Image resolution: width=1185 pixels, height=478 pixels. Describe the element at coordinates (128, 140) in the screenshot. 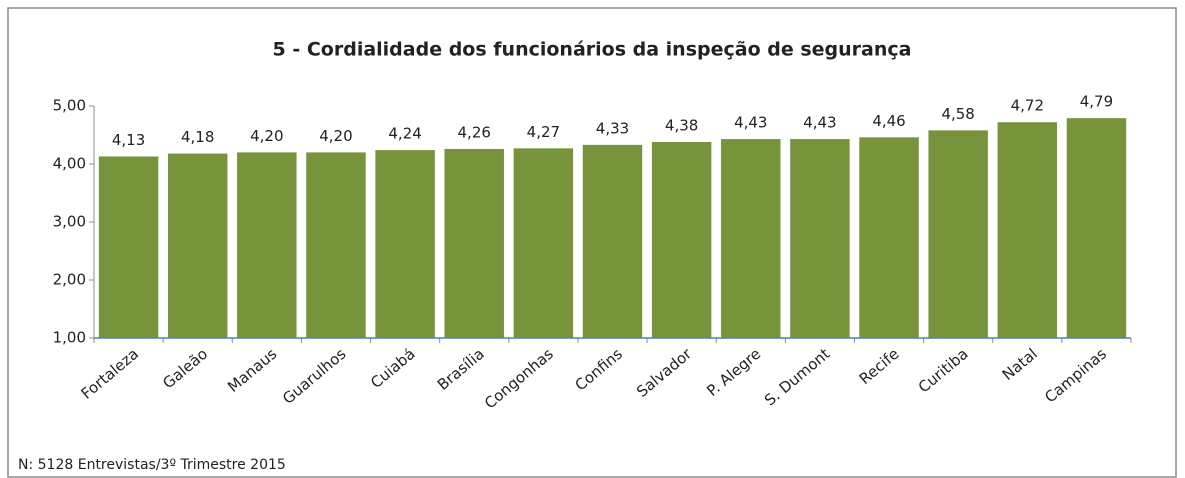

I see `value-label: 4,13` at that location.